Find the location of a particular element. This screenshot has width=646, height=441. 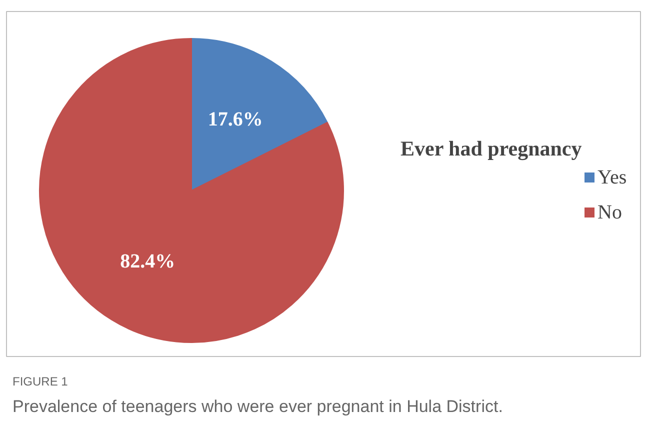

legend-label: No is located at coordinates (610, 213).